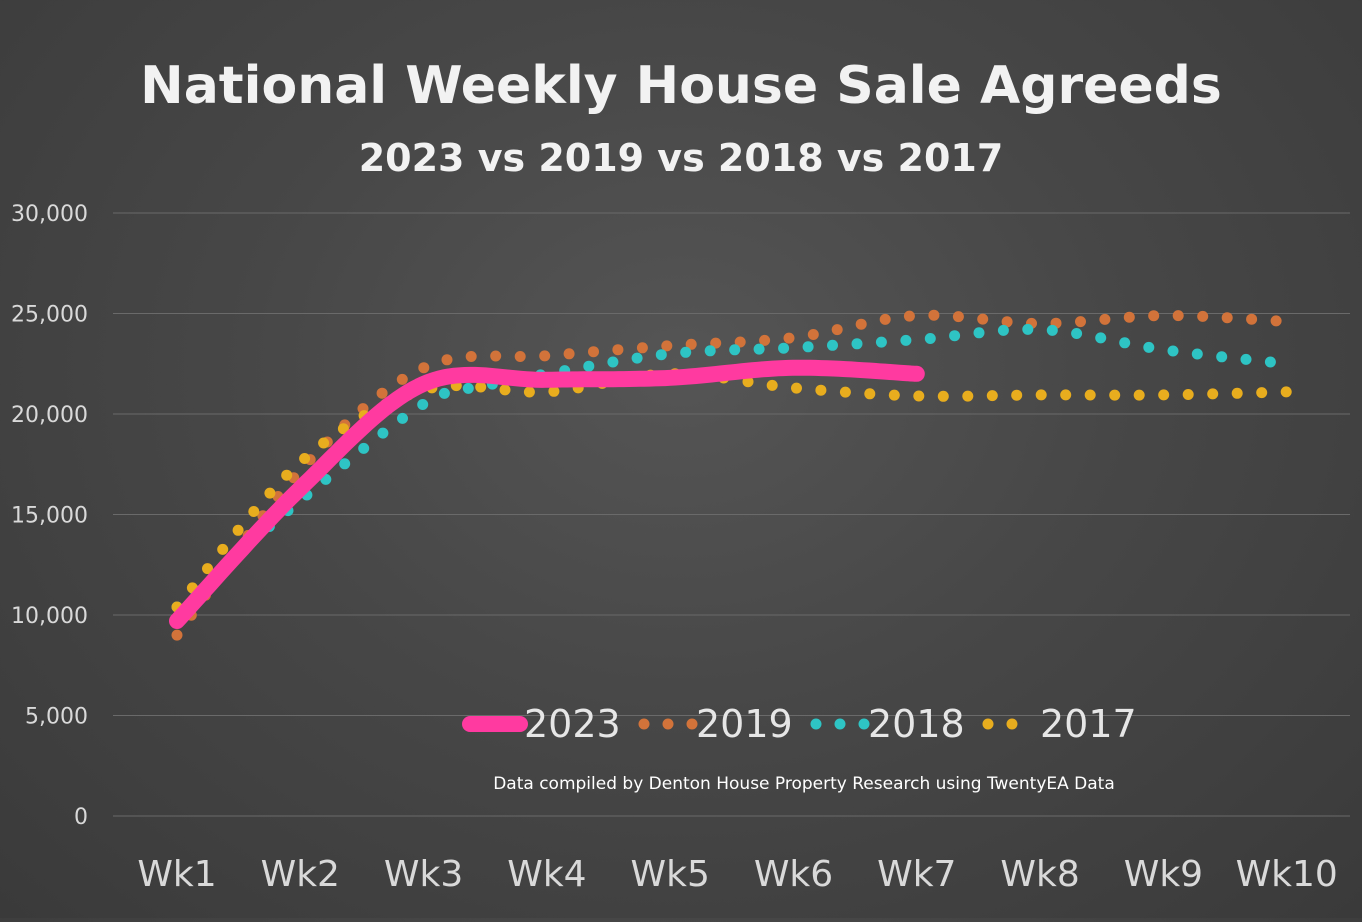 The width and height of the screenshot is (1362, 922). Describe the element at coordinates (916, 874) in the screenshot. I see `x-tick-label: Wk7` at that location.